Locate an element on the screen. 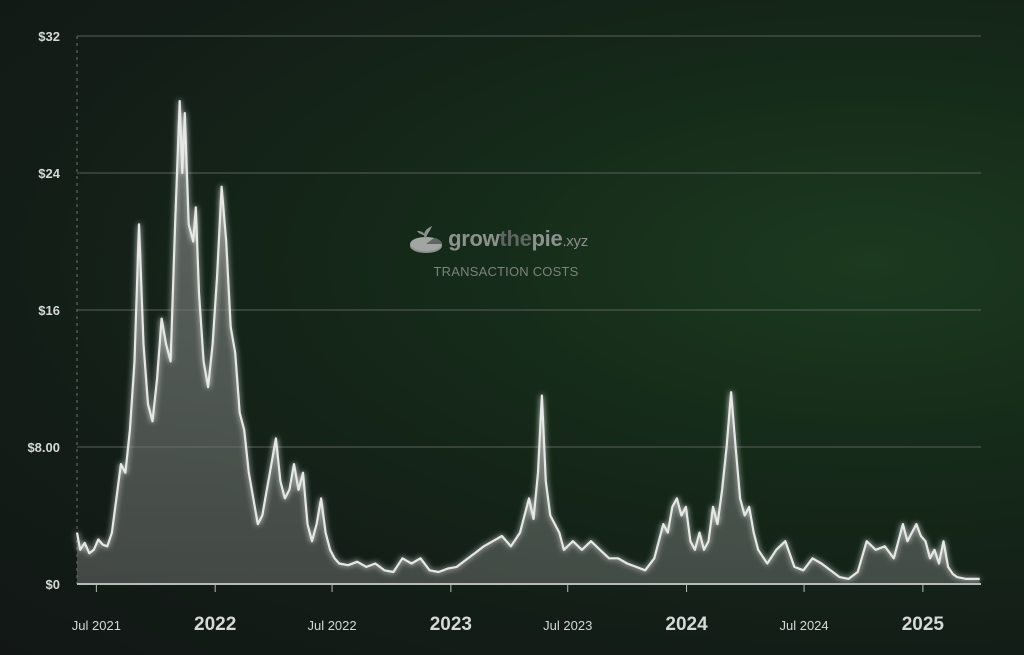  y-tick-label: $32 is located at coordinates (49, 36).